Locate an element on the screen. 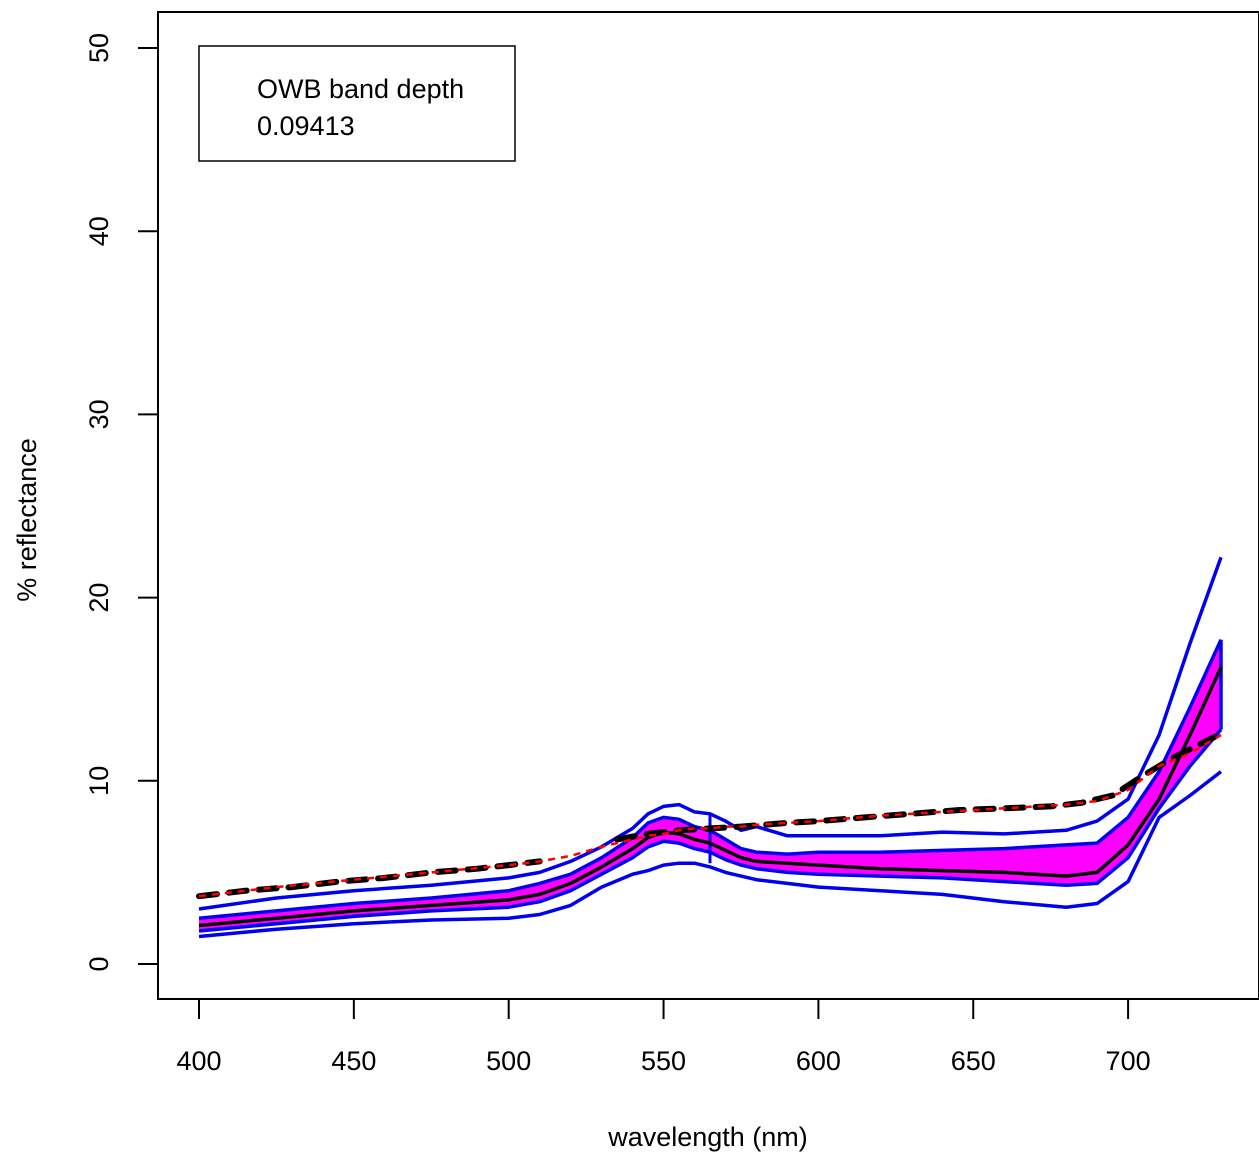  x-tick-label: 650 is located at coordinates (973, 1061).